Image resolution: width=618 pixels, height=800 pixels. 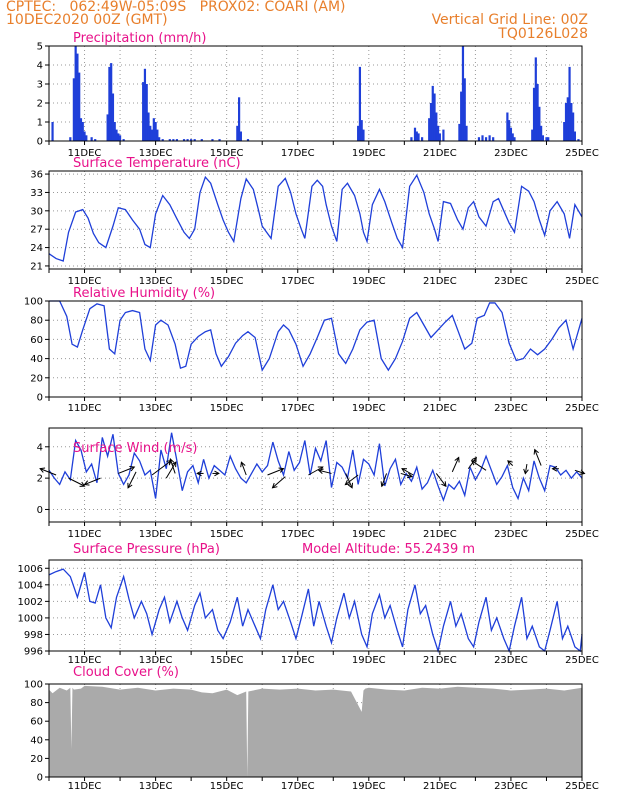 I want to click on wind-xtick-label: 13DEC, so click(x=156, y=534).